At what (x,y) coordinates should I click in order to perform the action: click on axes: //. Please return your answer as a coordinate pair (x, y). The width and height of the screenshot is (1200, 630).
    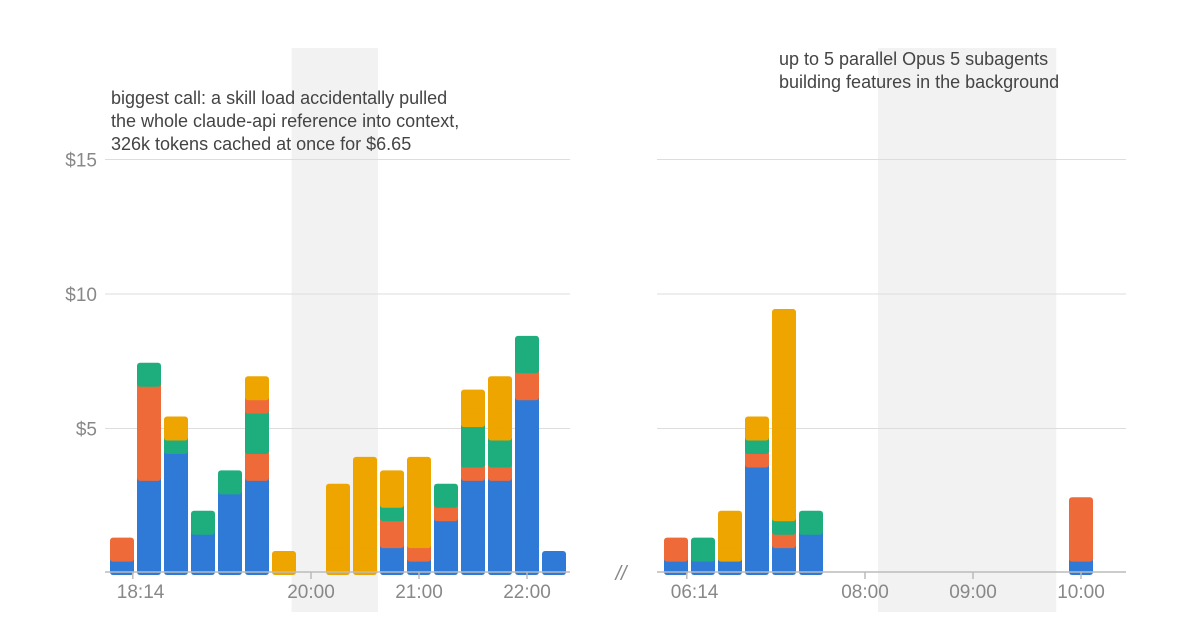
    Looking at the image, I should click on (615, 574).